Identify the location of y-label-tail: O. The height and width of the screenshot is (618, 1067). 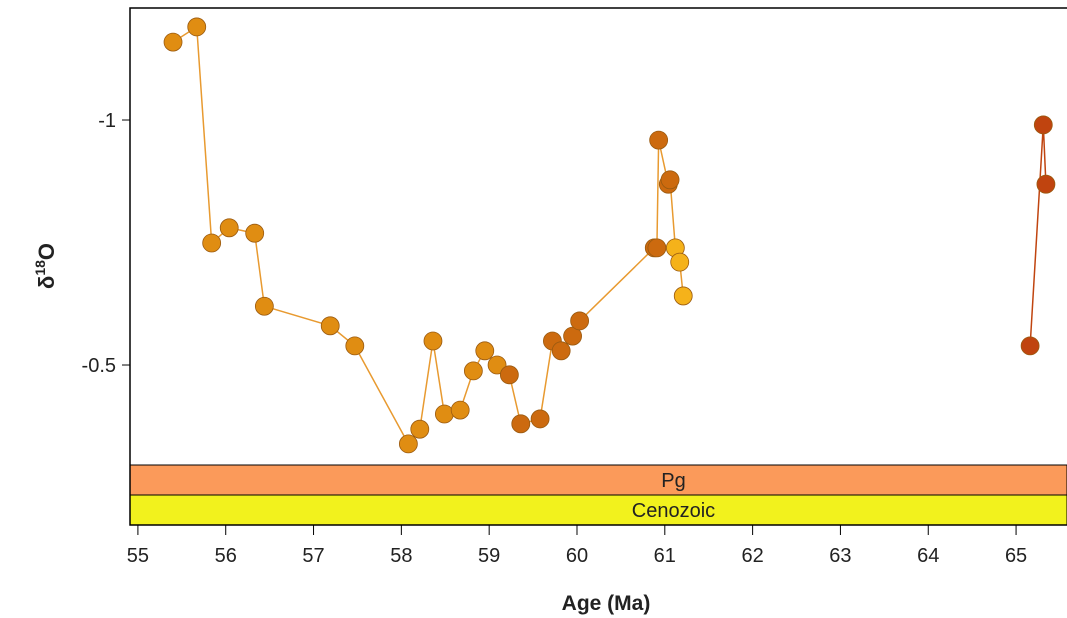
(46, 251).